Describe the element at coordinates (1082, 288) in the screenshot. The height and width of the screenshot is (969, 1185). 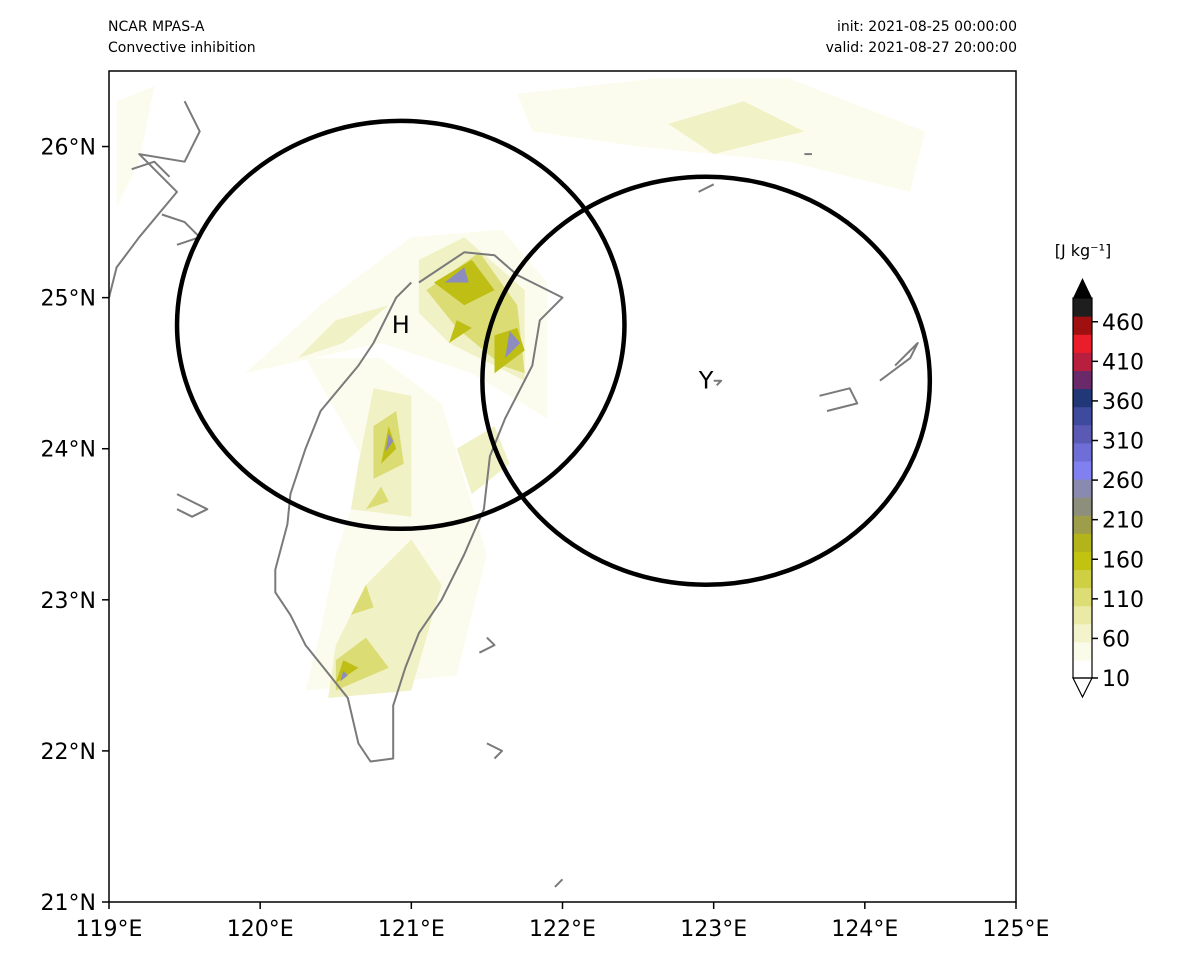
I see `colorbar-extend-max-triangle` at that location.